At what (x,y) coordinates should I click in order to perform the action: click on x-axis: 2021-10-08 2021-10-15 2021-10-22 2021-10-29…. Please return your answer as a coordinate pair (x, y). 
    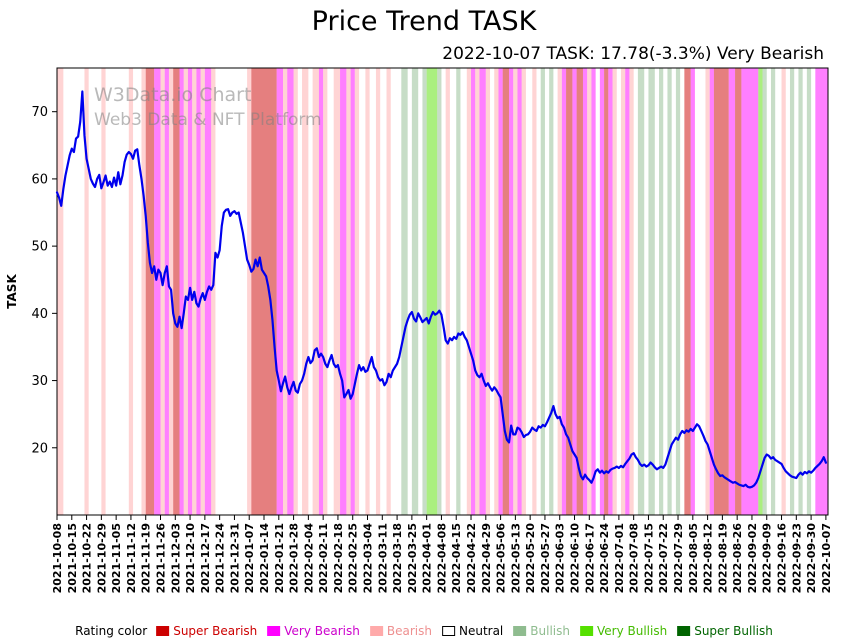
    Looking at the image, I should click on (442, 554).